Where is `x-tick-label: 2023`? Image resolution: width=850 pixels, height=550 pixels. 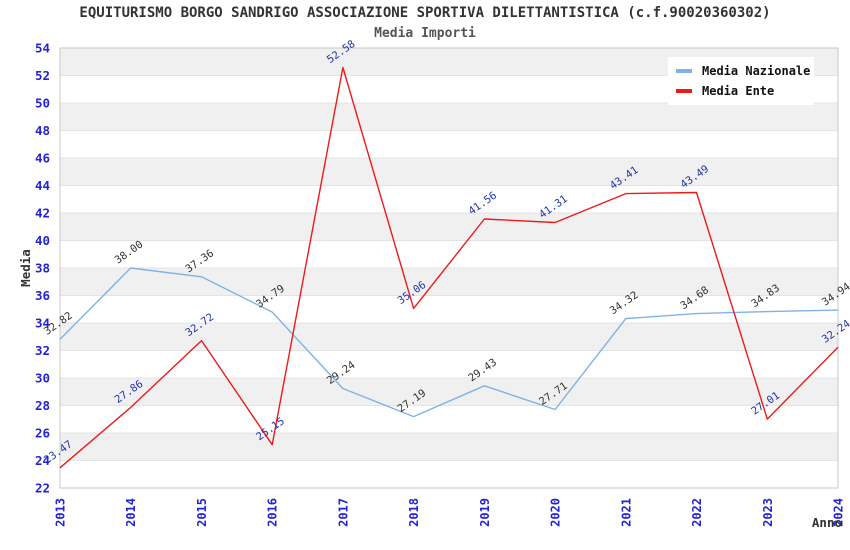
x-tick-label: 2023 is located at coordinates (768, 512).